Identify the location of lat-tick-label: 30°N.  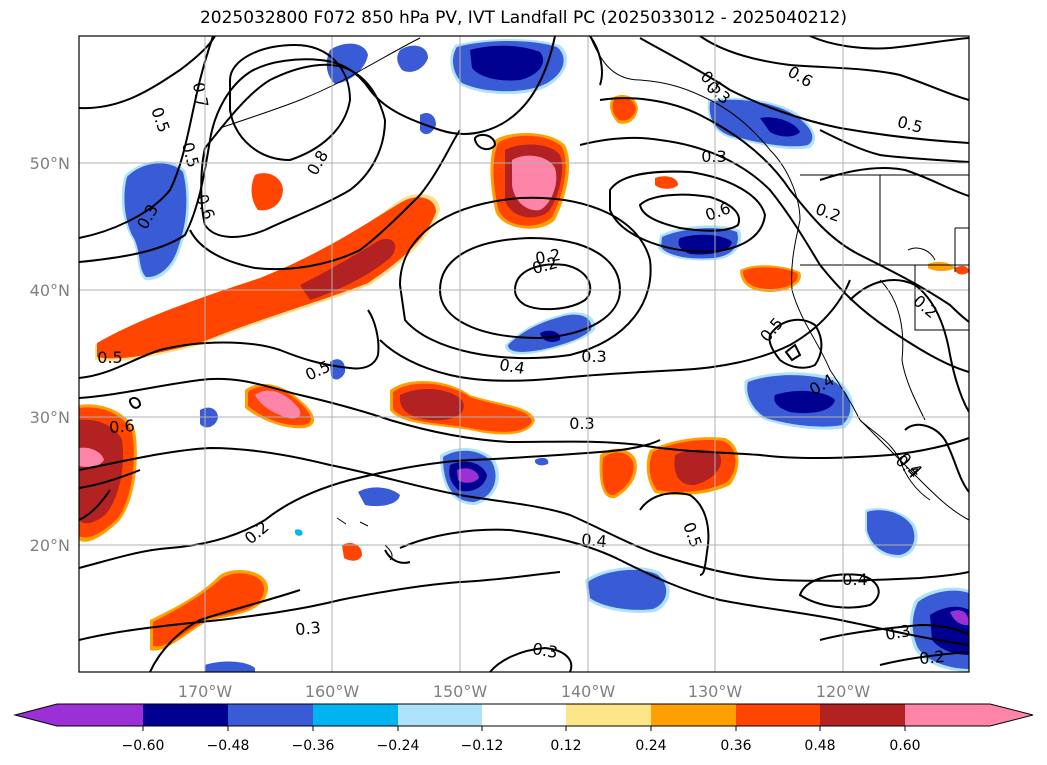
(50, 417).